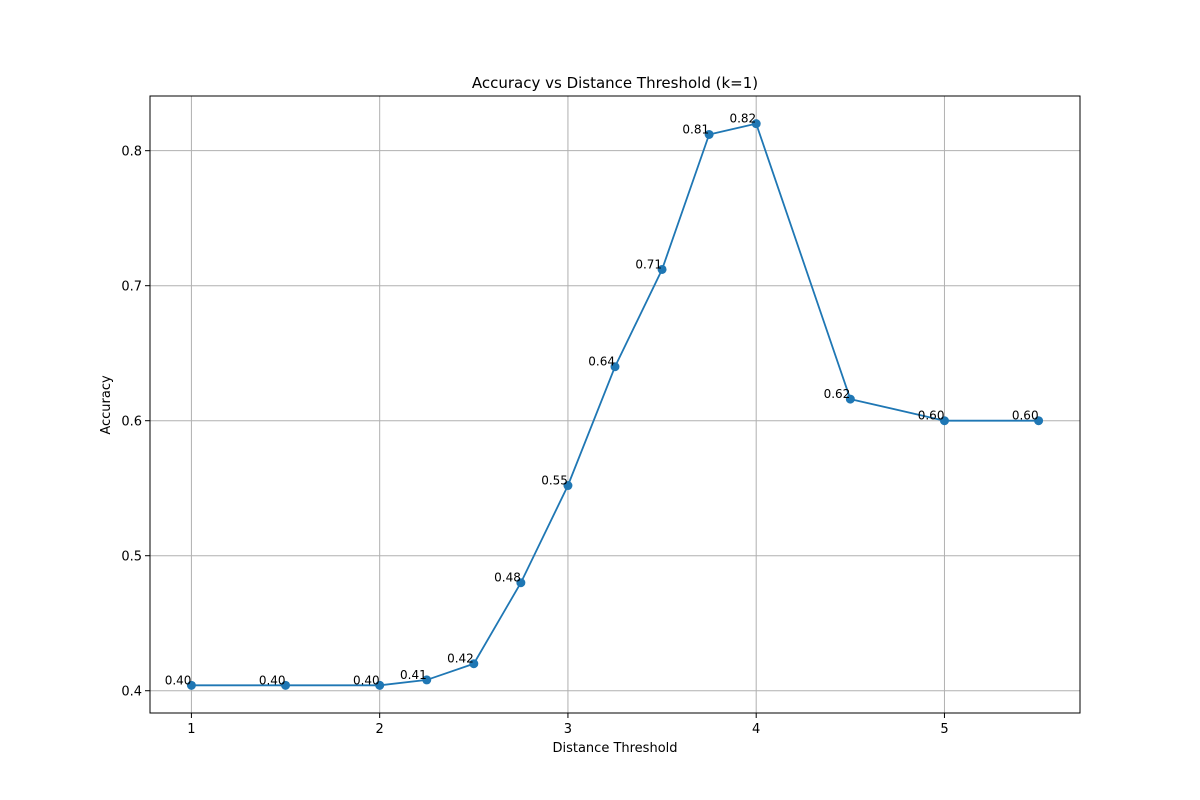 The width and height of the screenshot is (1200, 800). I want to click on y-tick-label: 0.6, so click(131, 422).